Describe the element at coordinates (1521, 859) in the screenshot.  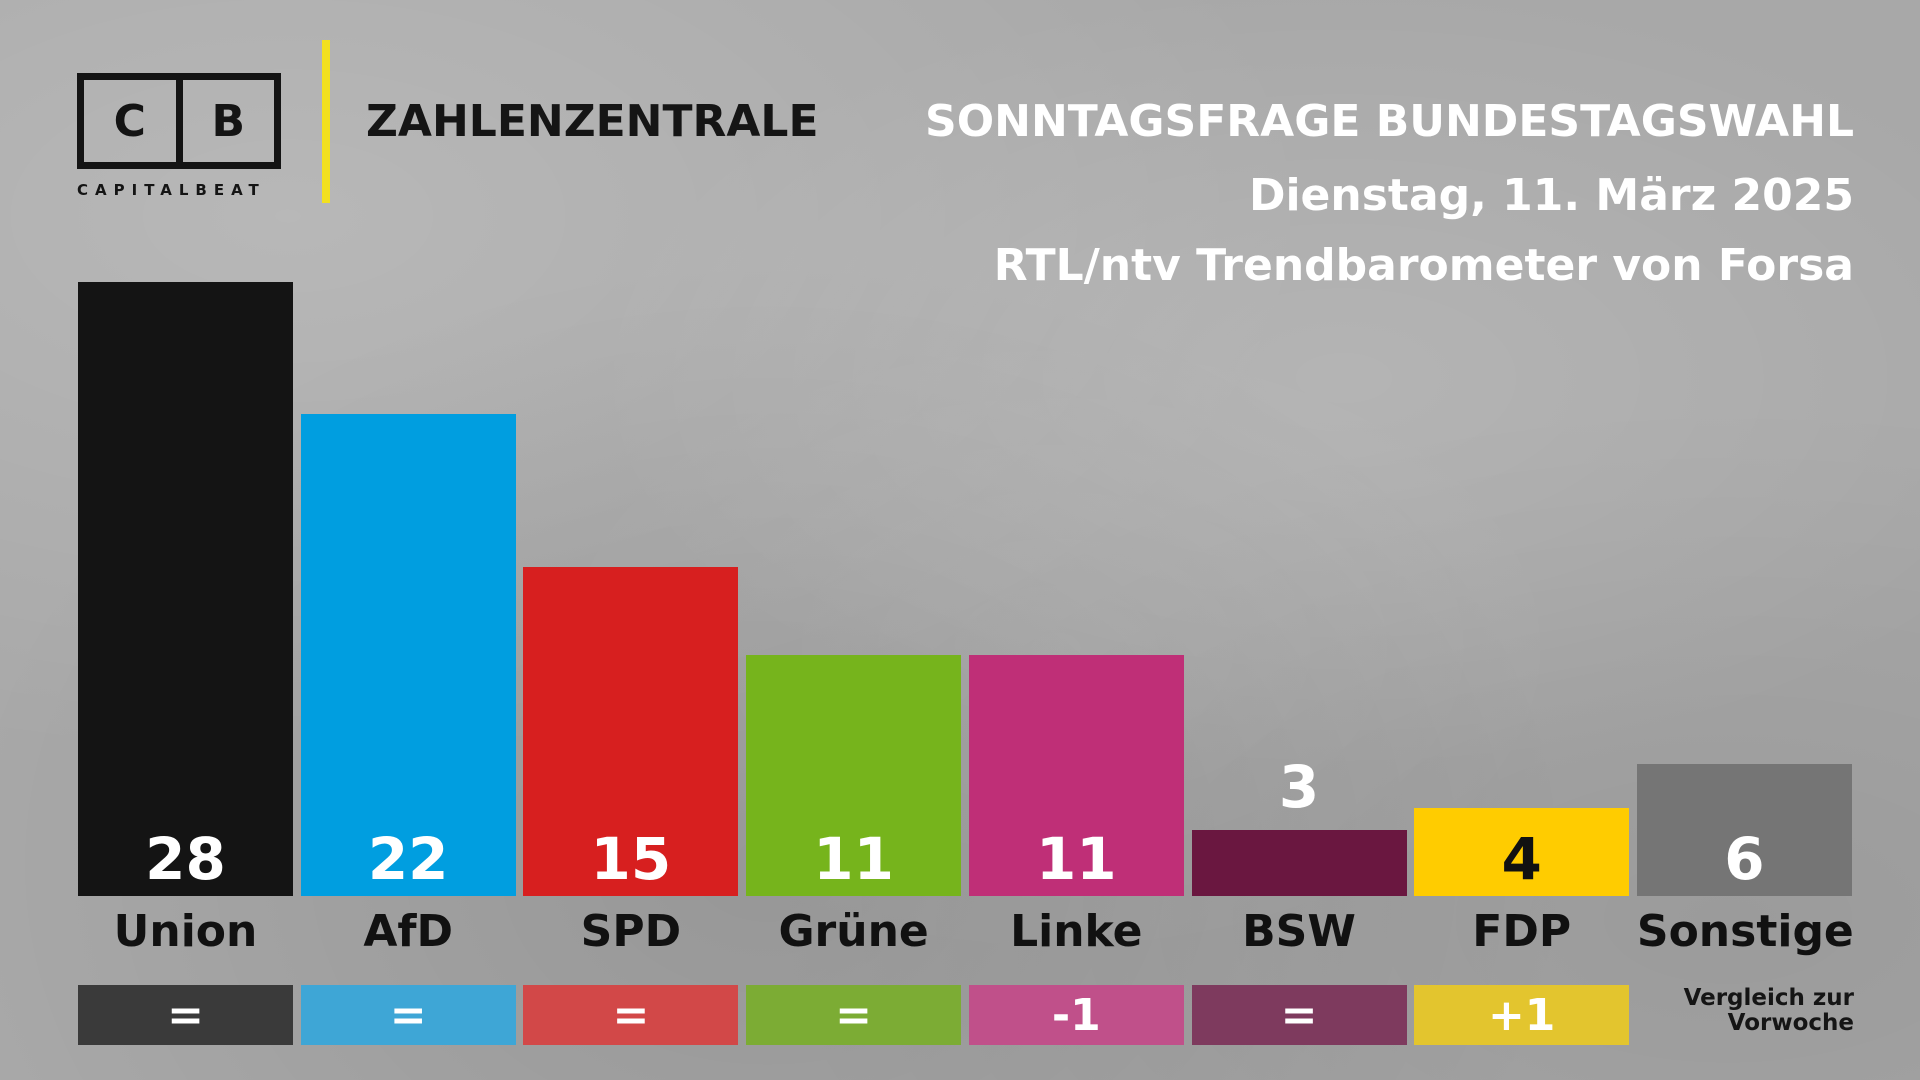
I see `bar-value-fdp: 4` at that location.